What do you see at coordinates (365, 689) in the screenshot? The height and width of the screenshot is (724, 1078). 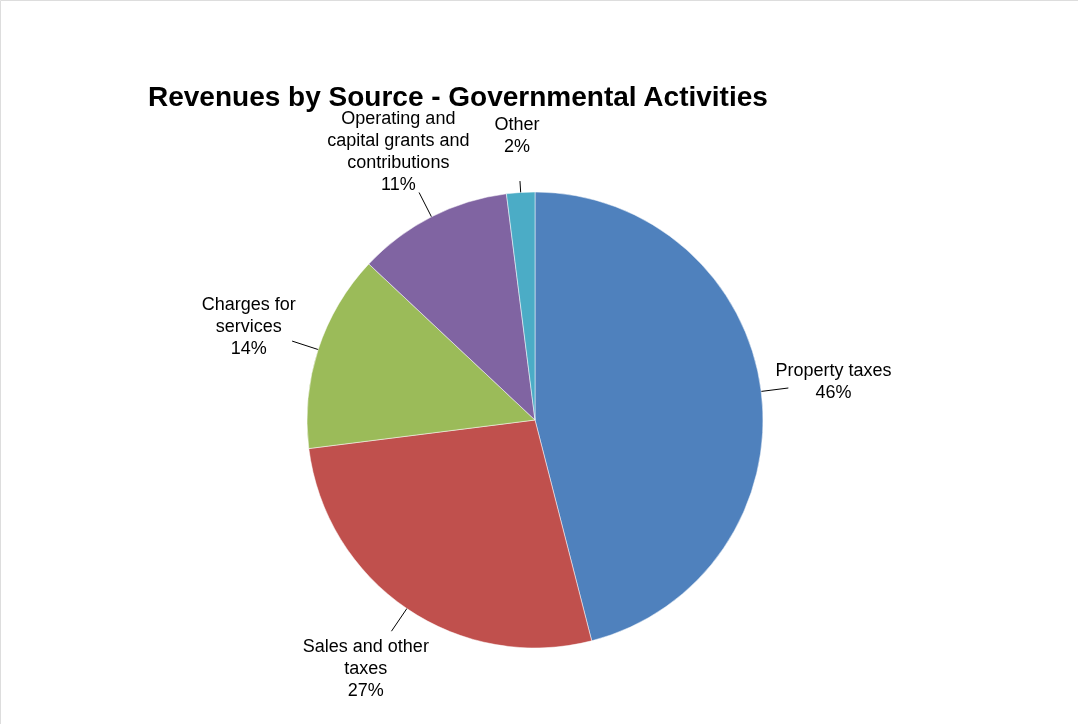 I see `data-label: 27%` at bounding box center [365, 689].